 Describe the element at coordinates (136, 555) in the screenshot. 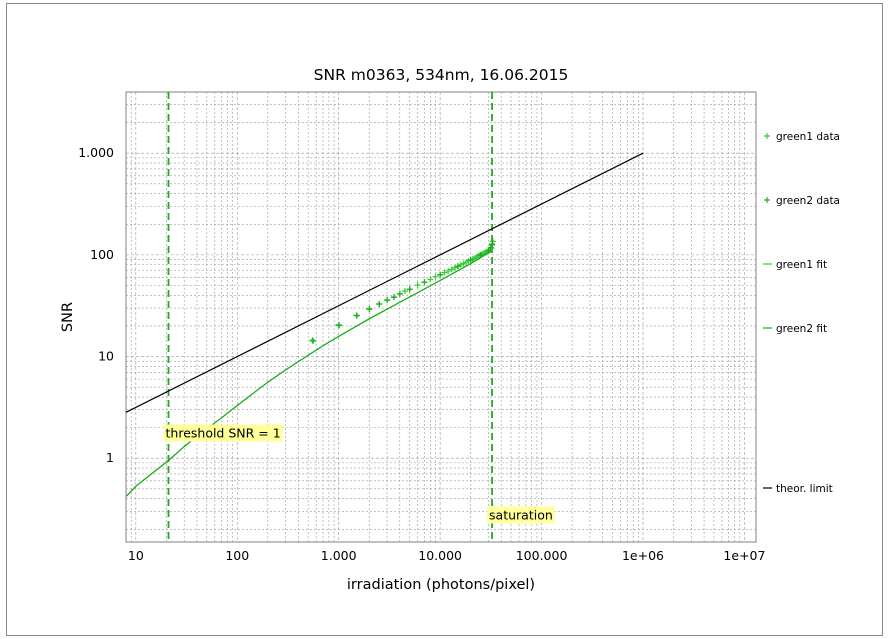

I see `x-tick-label: 10` at that location.